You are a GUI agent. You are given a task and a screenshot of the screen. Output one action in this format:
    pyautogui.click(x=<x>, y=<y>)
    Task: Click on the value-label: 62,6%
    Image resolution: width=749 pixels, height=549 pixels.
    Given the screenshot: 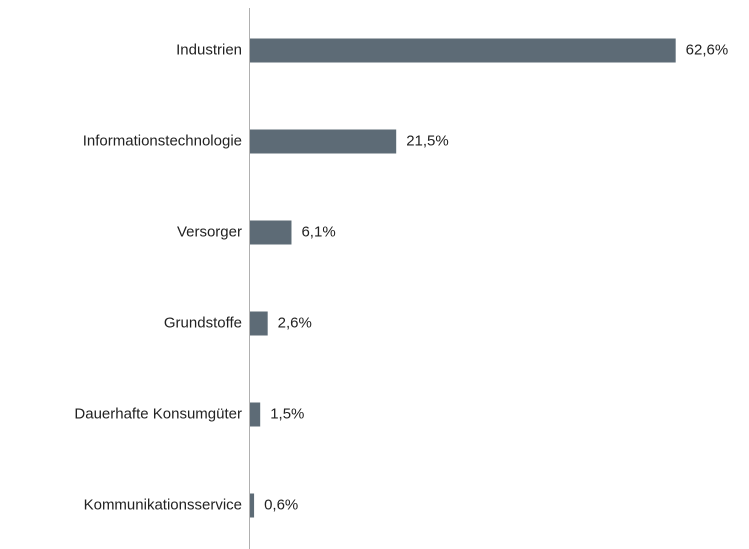 What is the action you would take?
    pyautogui.click(x=707, y=49)
    